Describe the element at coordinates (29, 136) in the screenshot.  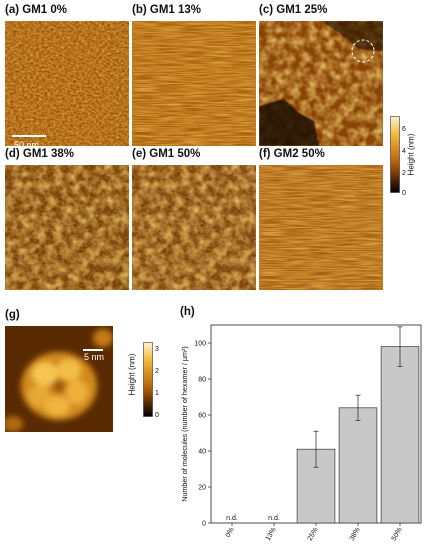
I see `scale-bar-line` at that location.